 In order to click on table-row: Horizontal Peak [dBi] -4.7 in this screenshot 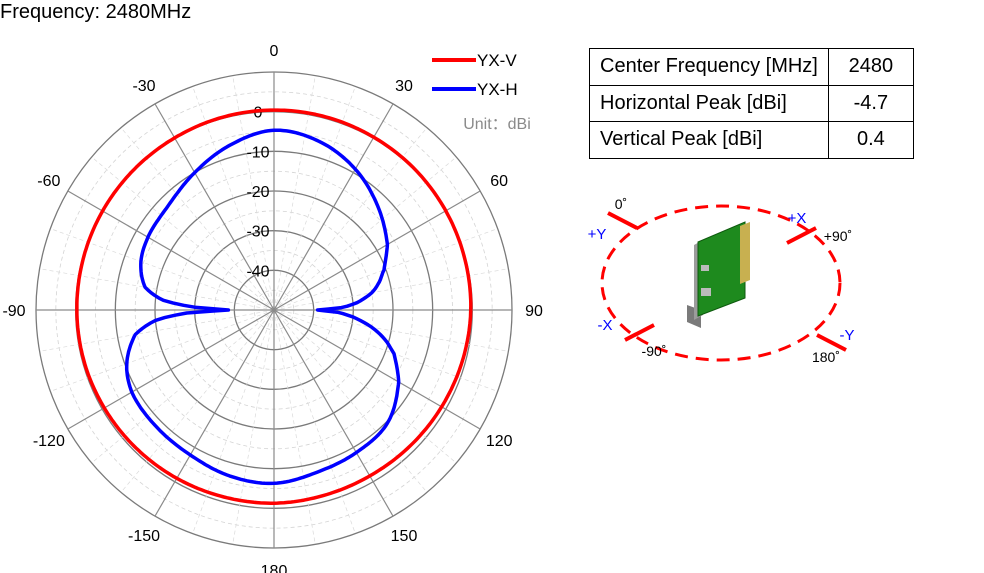, I will do `click(751, 103)`.